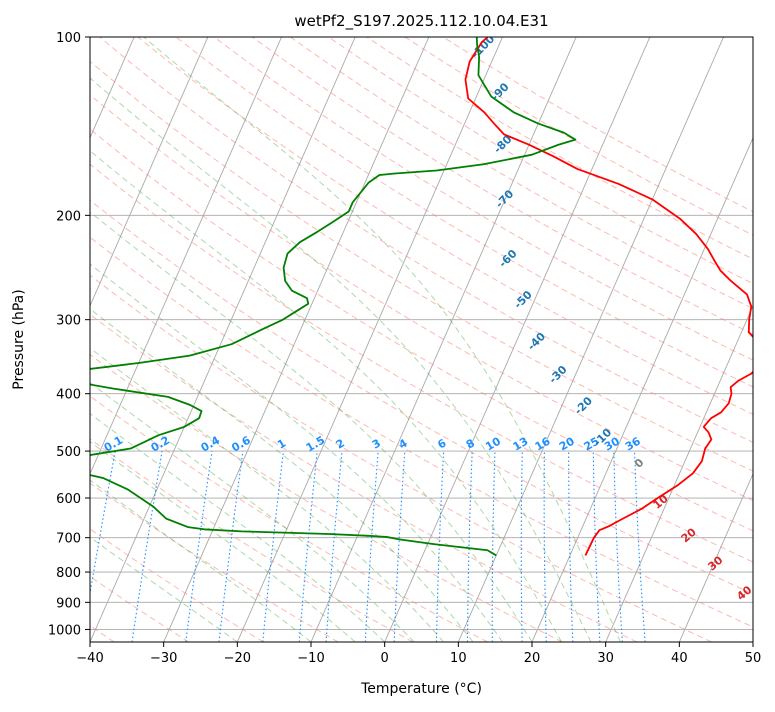  Describe the element at coordinates (68, 539) in the screenshot. I see `y-tick-label: 700` at that location.